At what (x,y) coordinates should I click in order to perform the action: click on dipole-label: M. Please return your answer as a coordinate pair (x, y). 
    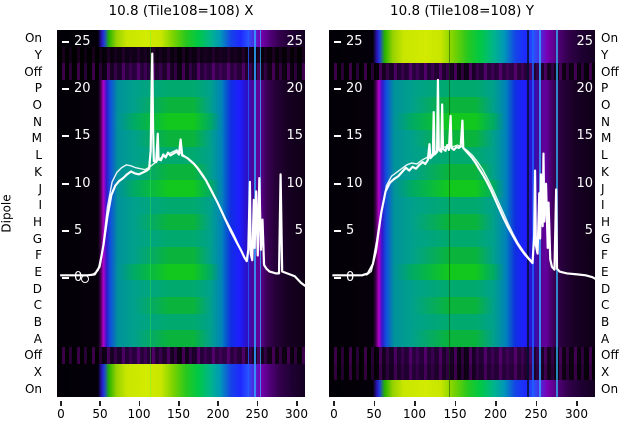
    Looking at the image, I should click on (36, 138).